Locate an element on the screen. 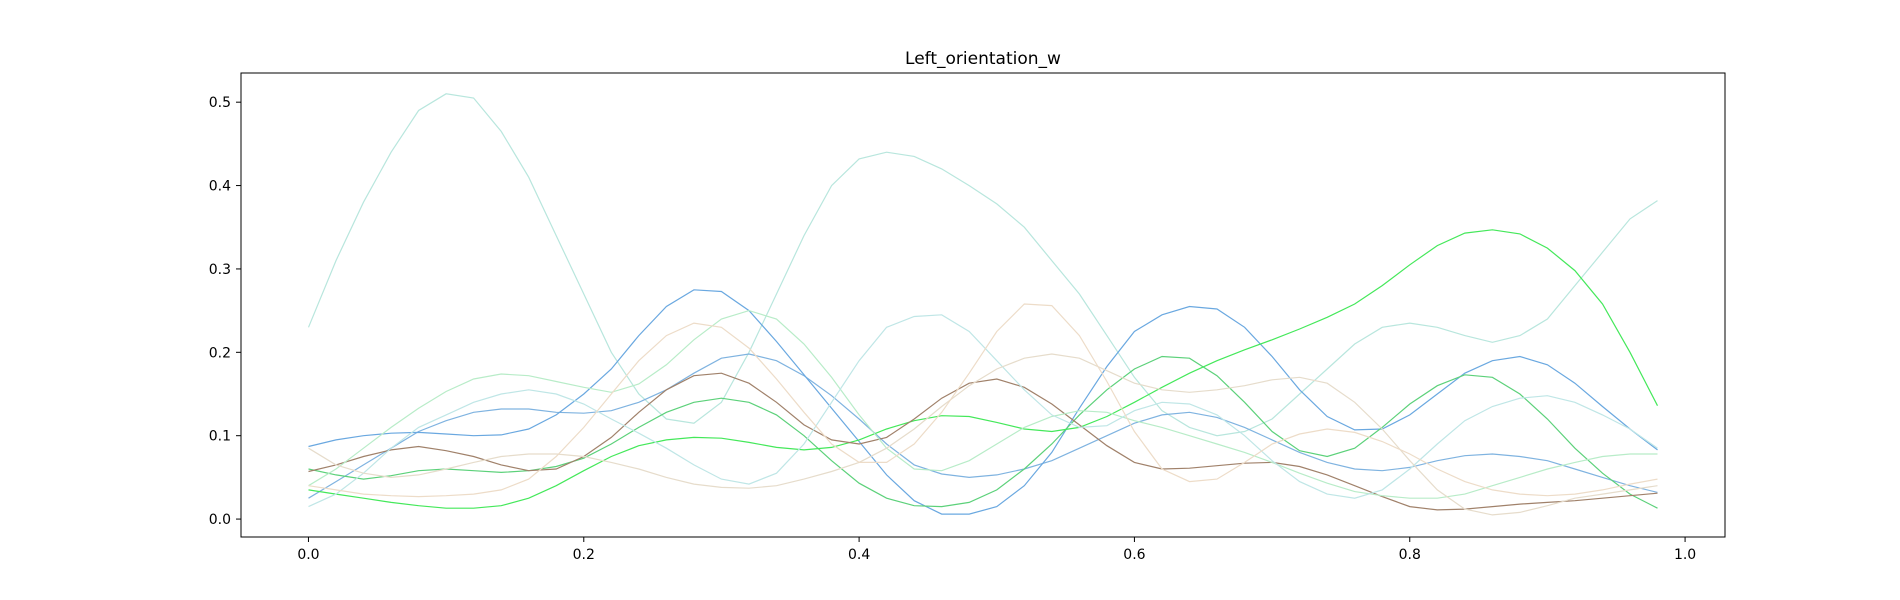 The width and height of the screenshot is (1900, 600). y-axis: 0.0 0.1 0.2 0.3 0.4 0.5 is located at coordinates (225, 311).